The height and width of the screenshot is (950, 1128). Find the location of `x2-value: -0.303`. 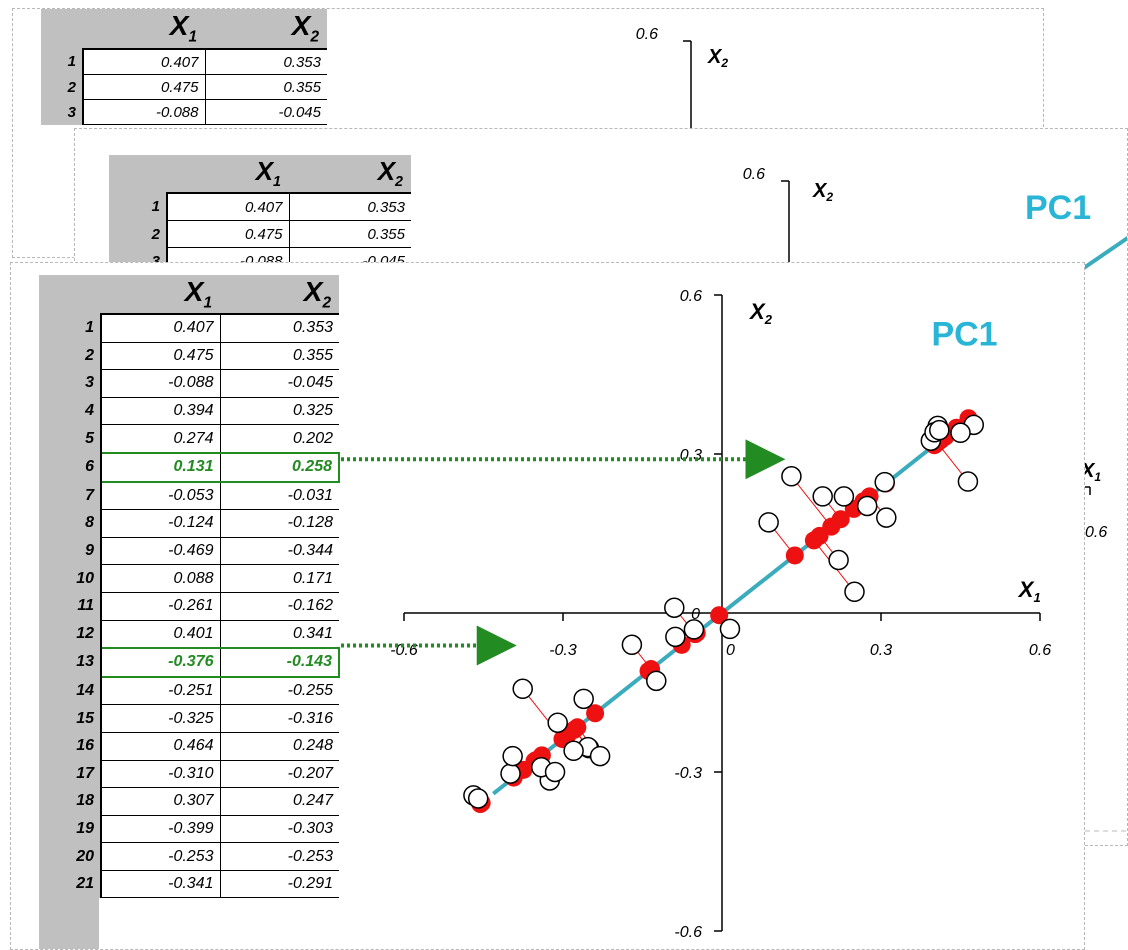

x2-value: -0.303 is located at coordinates (279, 829).